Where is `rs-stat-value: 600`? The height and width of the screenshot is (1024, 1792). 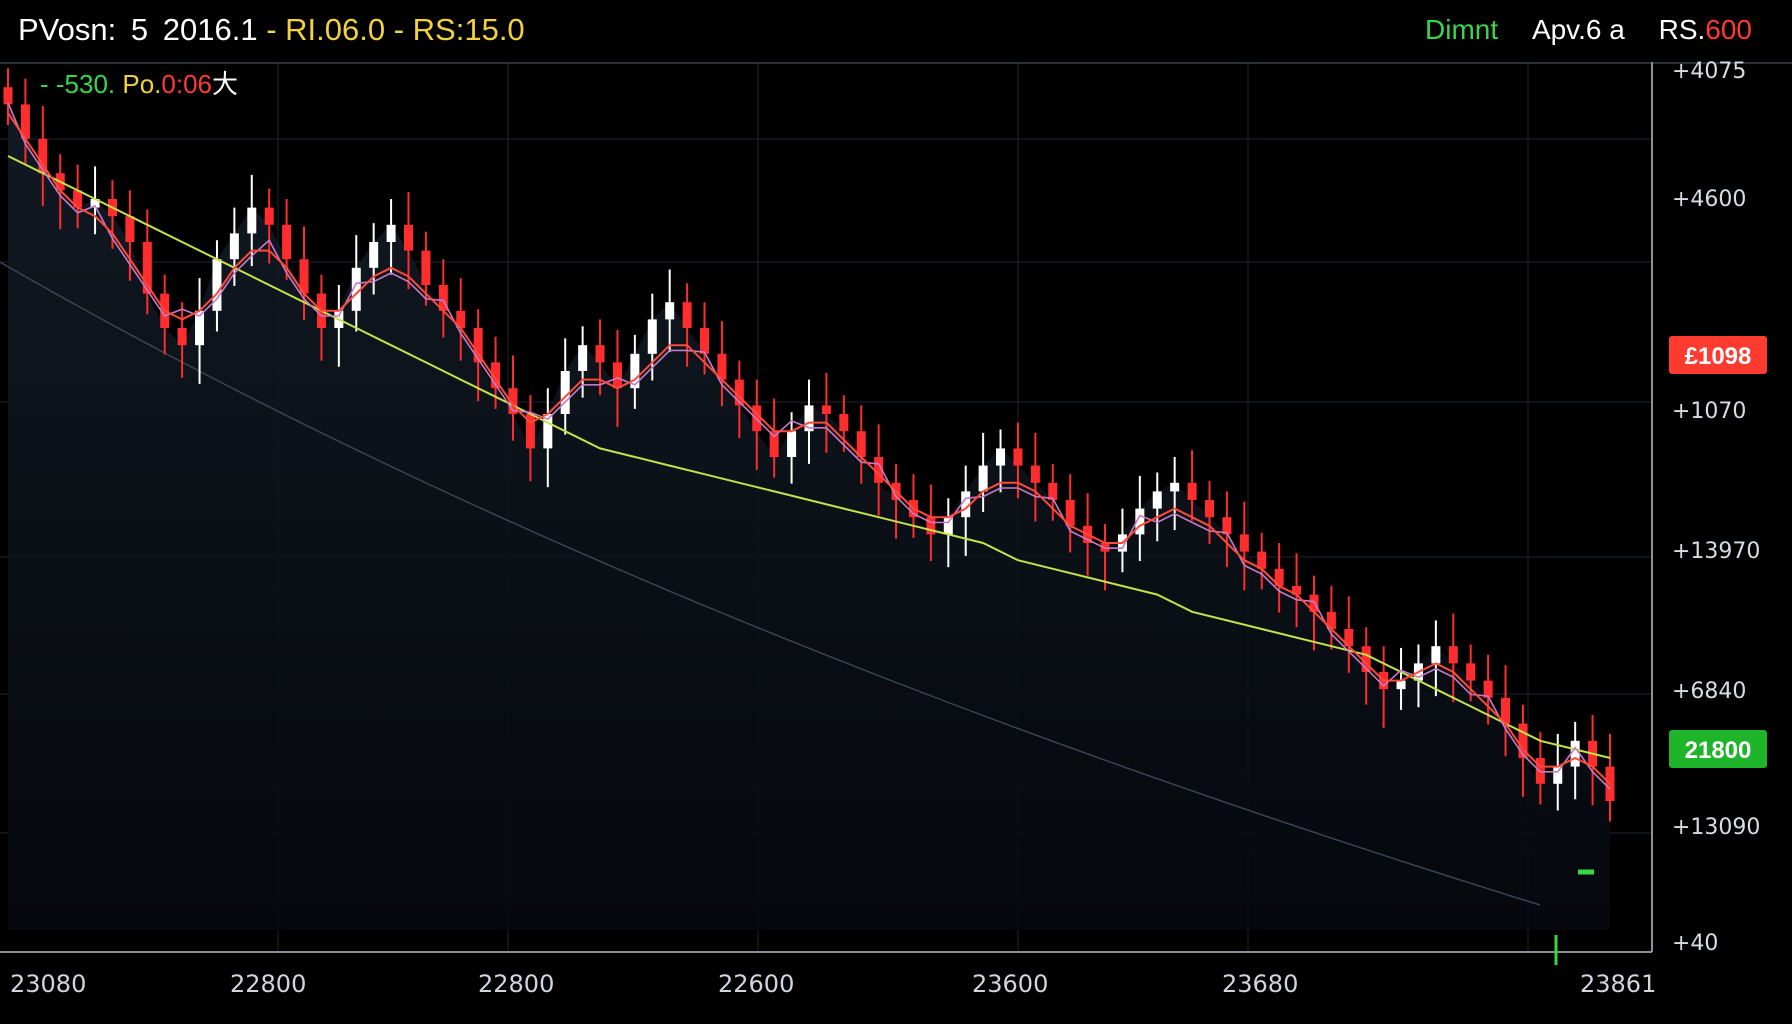 rs-stat-value: 600 is located at coordinates (1728, 29).